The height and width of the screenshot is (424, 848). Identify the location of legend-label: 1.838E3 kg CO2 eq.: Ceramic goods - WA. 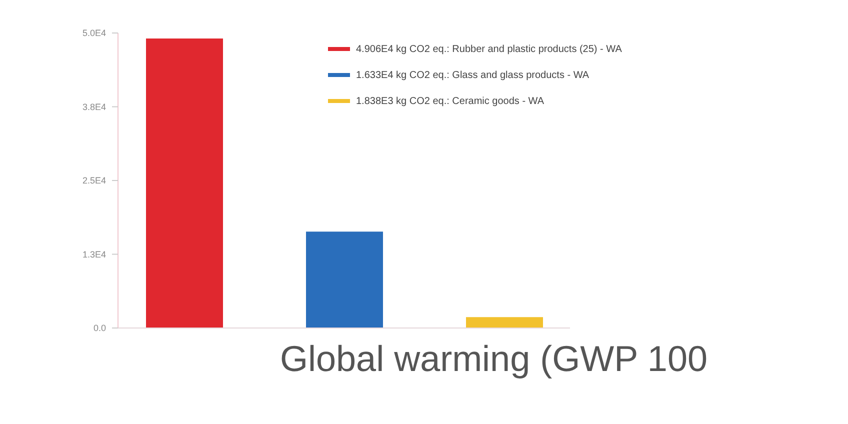
(450, 101).